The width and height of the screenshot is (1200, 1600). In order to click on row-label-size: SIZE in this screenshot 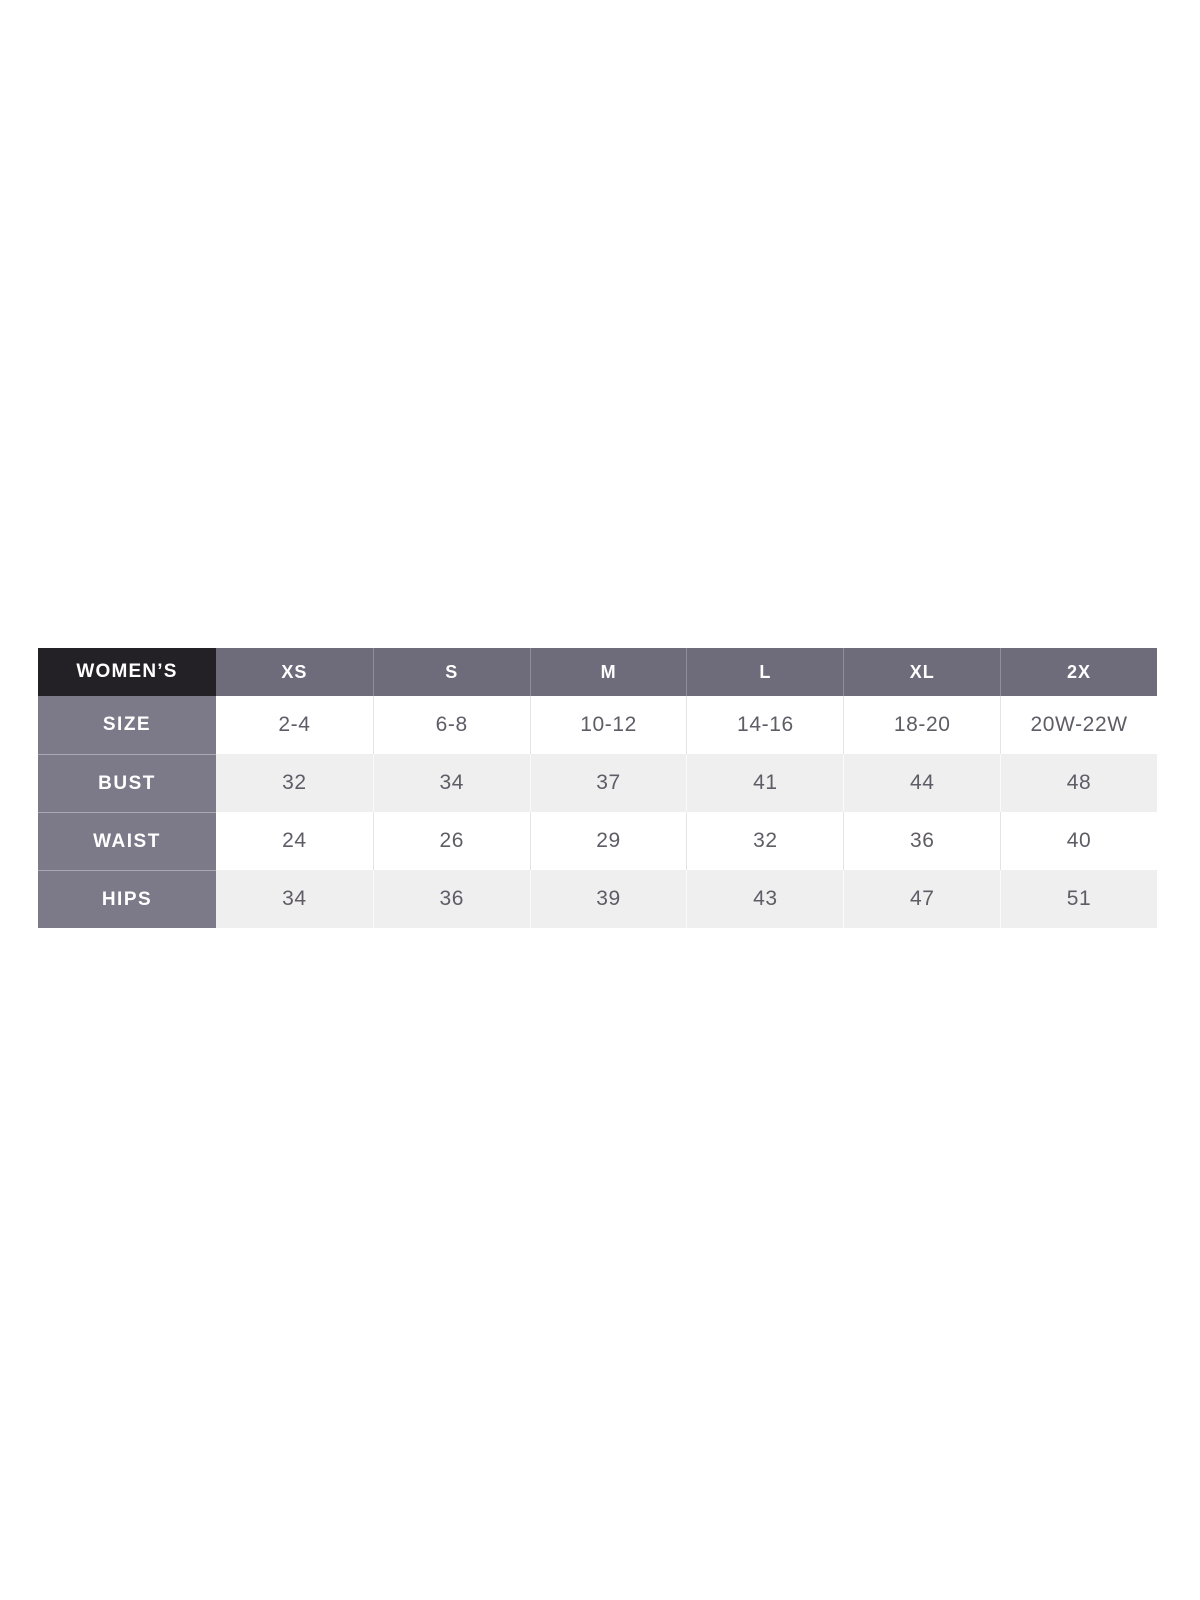, I will do `click(127, 725)`.